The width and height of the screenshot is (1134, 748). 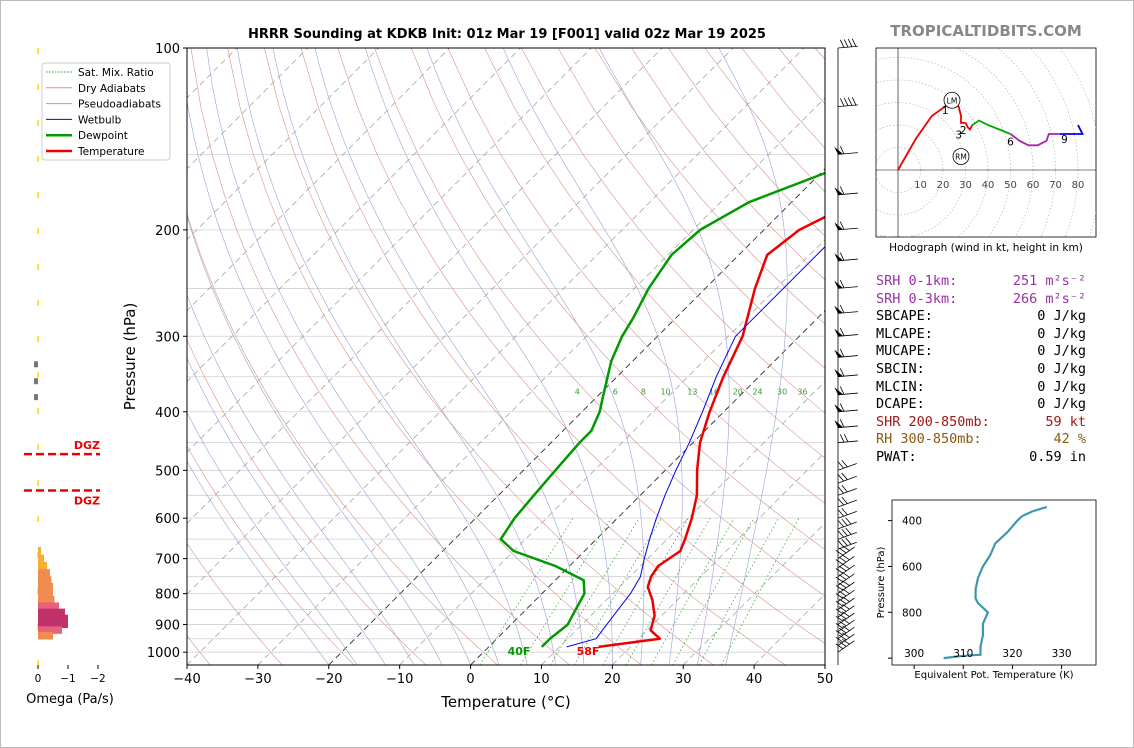 I want to click on dgz-label-top: DGZ, so click(x=87, y=445).